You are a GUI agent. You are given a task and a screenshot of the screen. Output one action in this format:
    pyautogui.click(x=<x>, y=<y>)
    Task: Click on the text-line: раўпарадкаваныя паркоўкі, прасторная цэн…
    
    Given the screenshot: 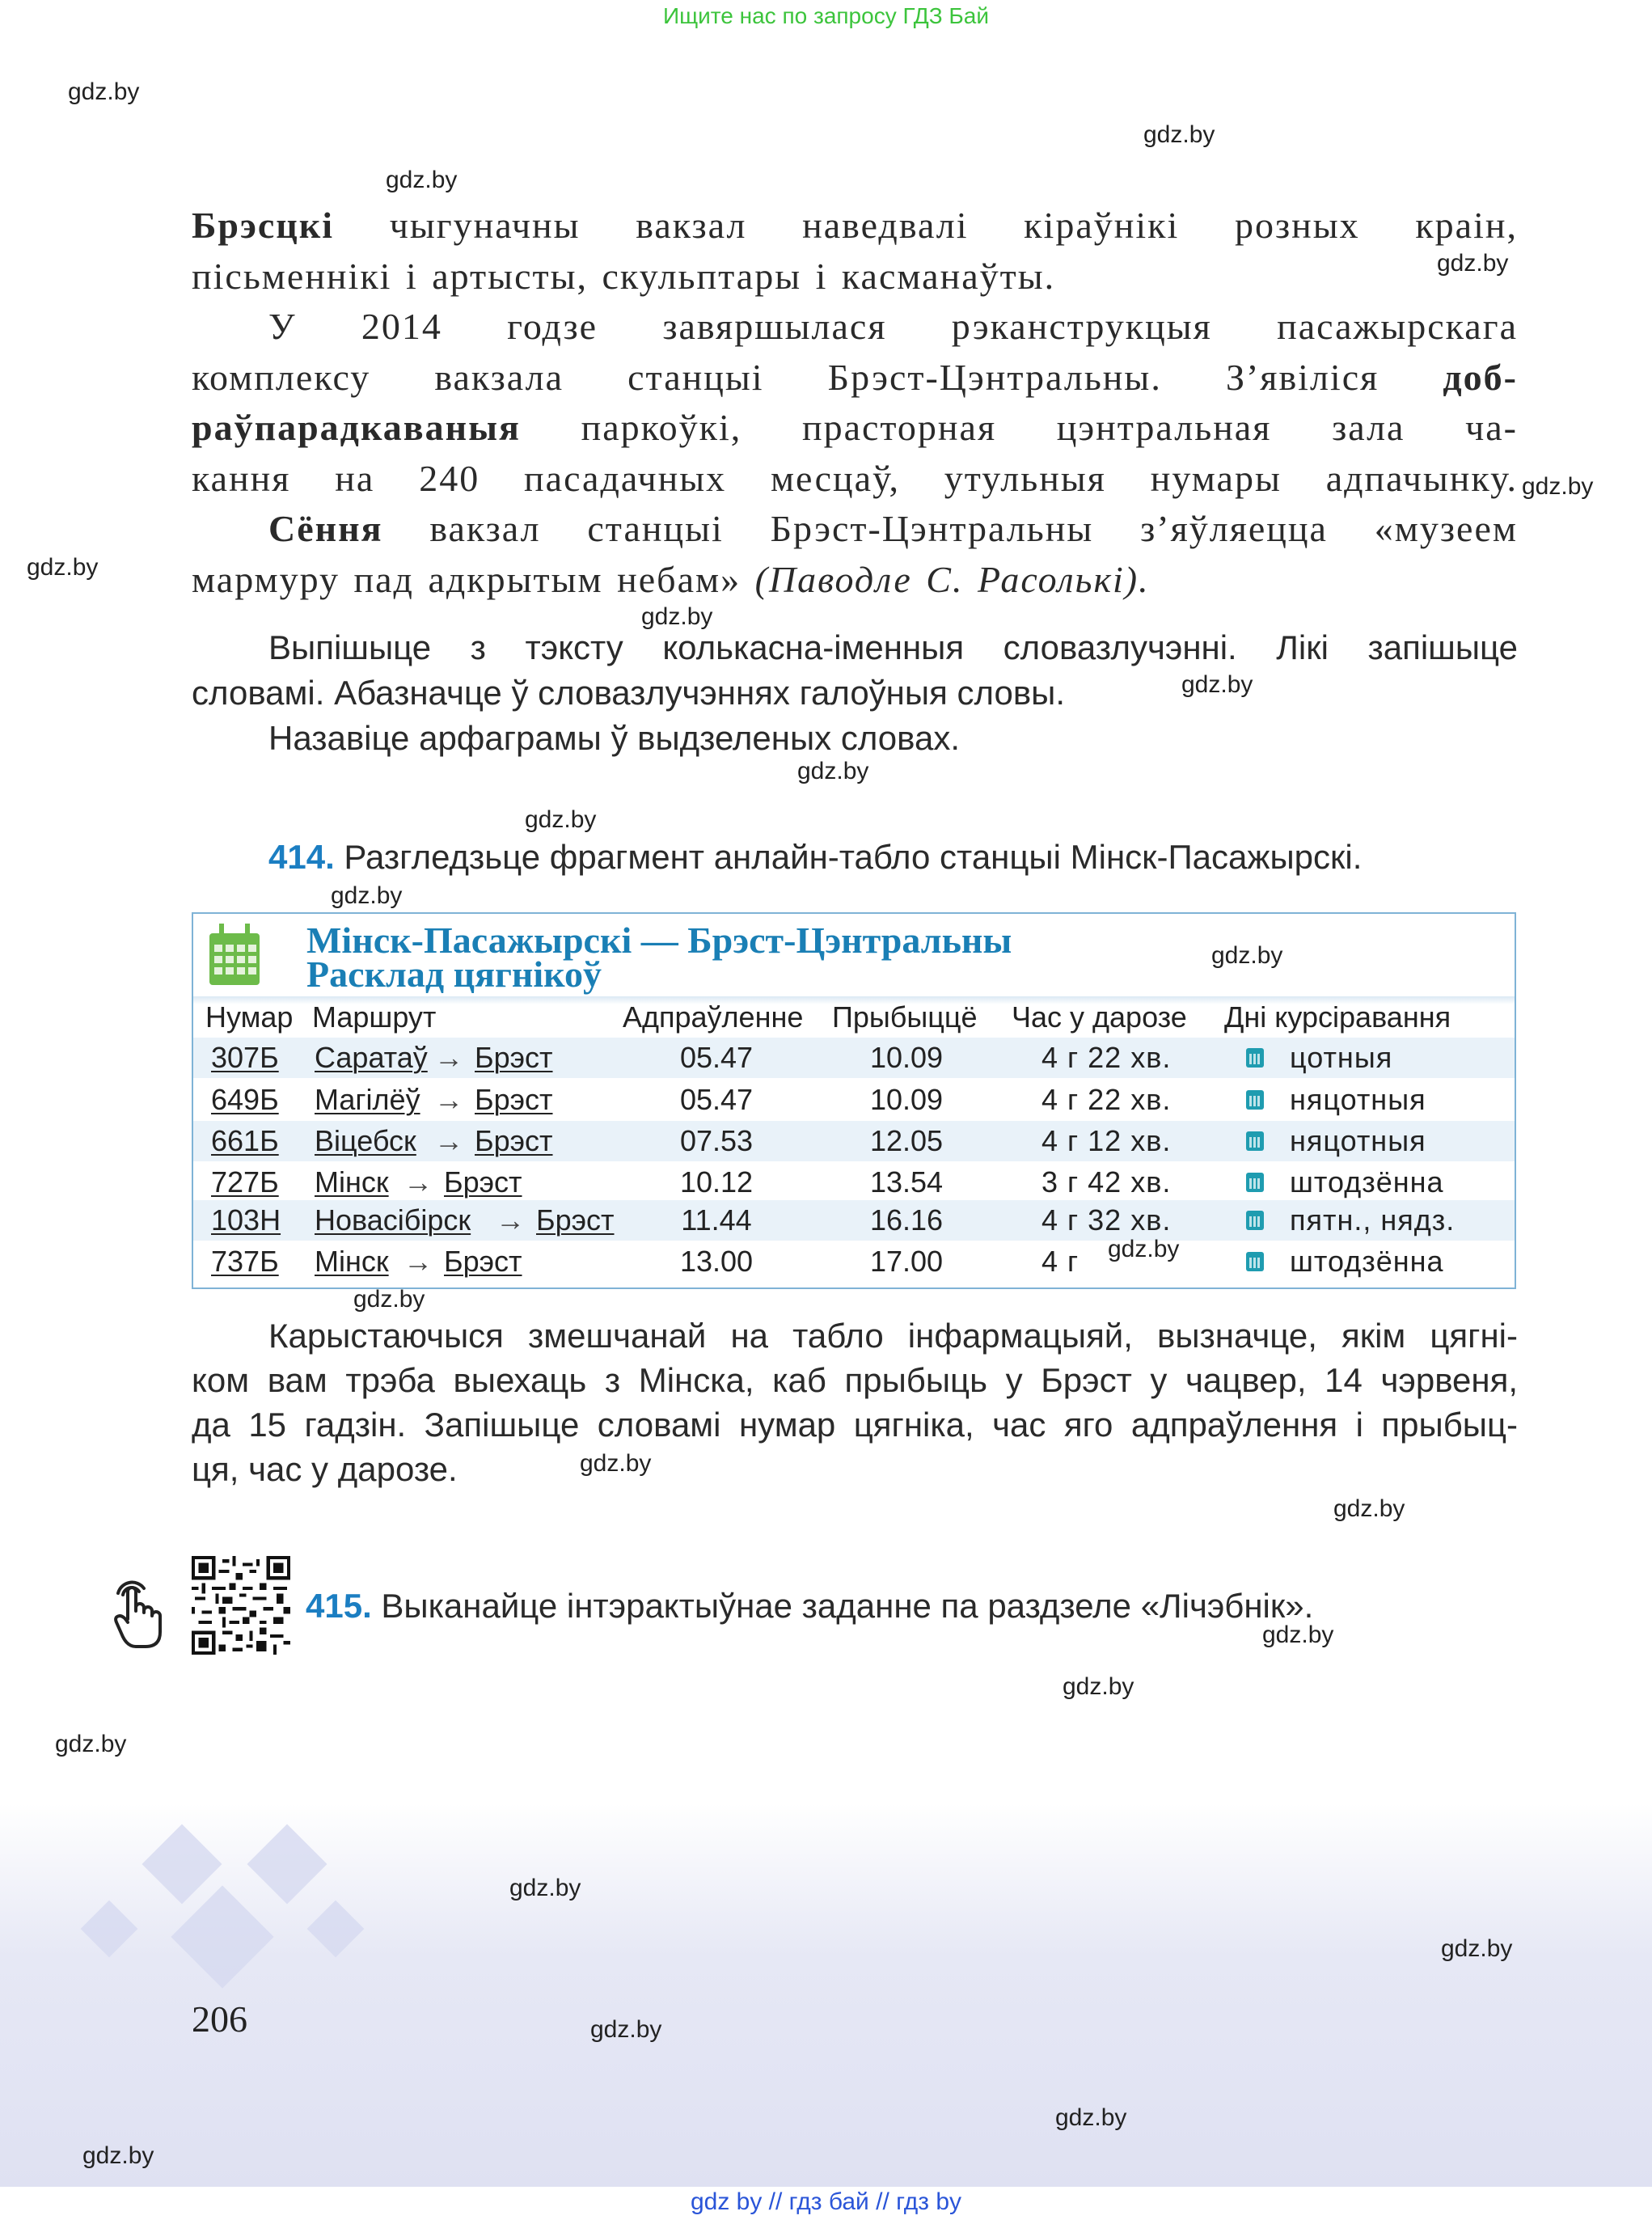 What is the action you would take?
    pyautogui.click(x=855, y=427)
    